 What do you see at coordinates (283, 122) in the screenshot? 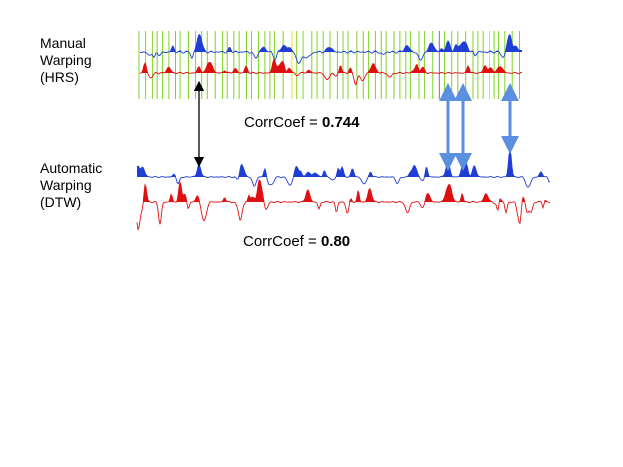
I see `manual-corrcoef-prefix: CorrCoef =` at bounding box center [283, 122].